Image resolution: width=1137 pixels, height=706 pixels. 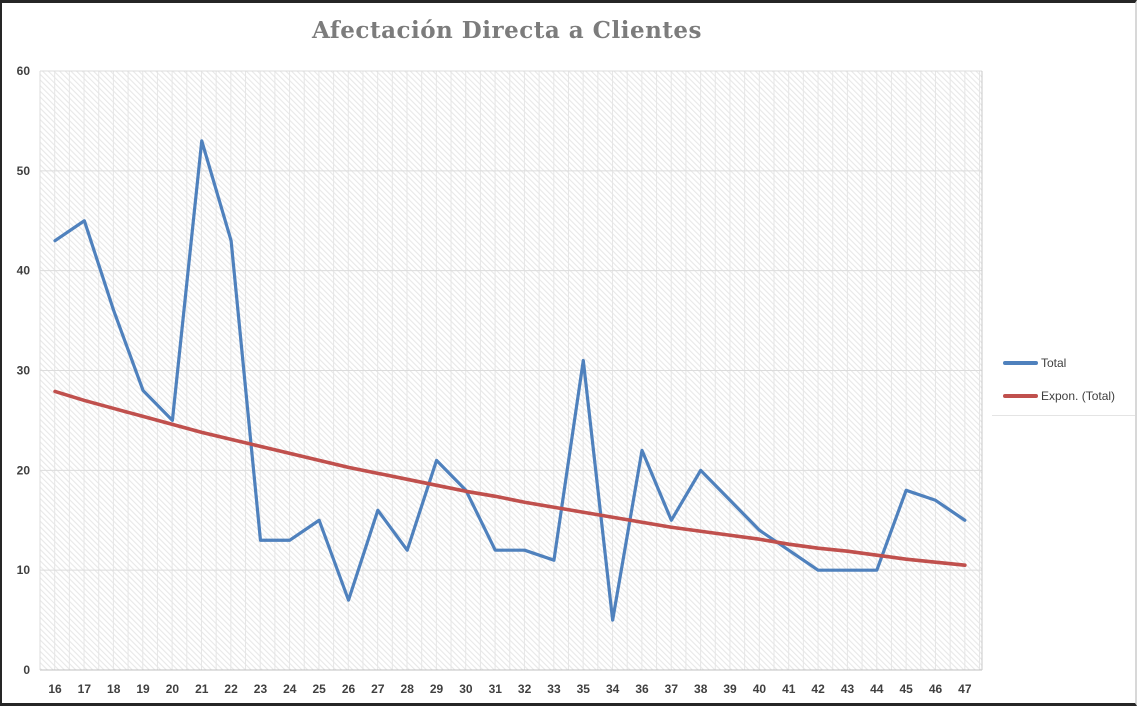 What do you see at coordinates (261, 689) in the screenshot?
I see `svg-text: 23` at bounding box center [261, 689].